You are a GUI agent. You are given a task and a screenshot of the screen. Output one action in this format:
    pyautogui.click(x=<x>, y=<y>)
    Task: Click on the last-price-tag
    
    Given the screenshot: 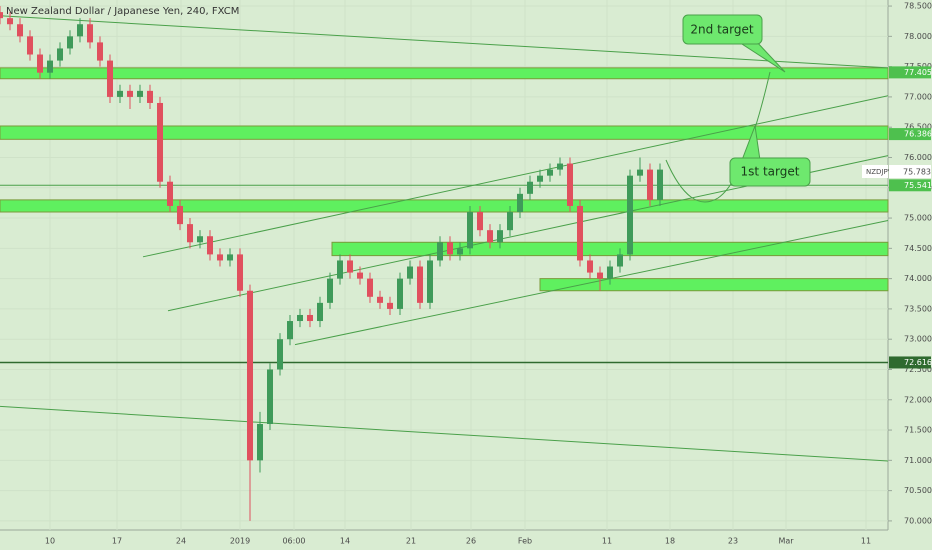 What is the action you would take?
    pyautogui.click(x=910, y=171)
    